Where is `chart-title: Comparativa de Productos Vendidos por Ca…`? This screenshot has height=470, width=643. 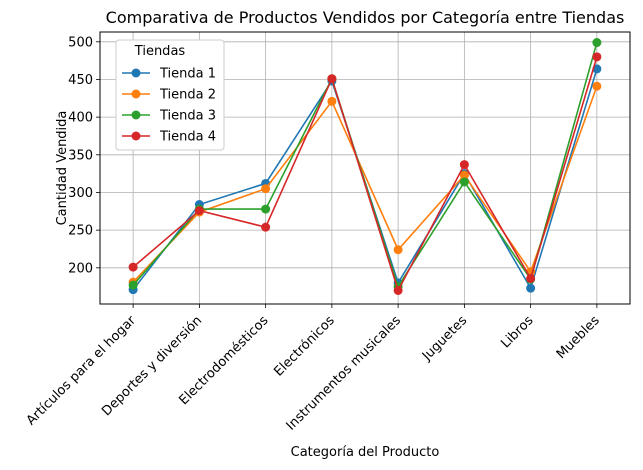
chart-title: Comparativa de Productos Vendidos por Ca… is located at coordinates (365, 17).